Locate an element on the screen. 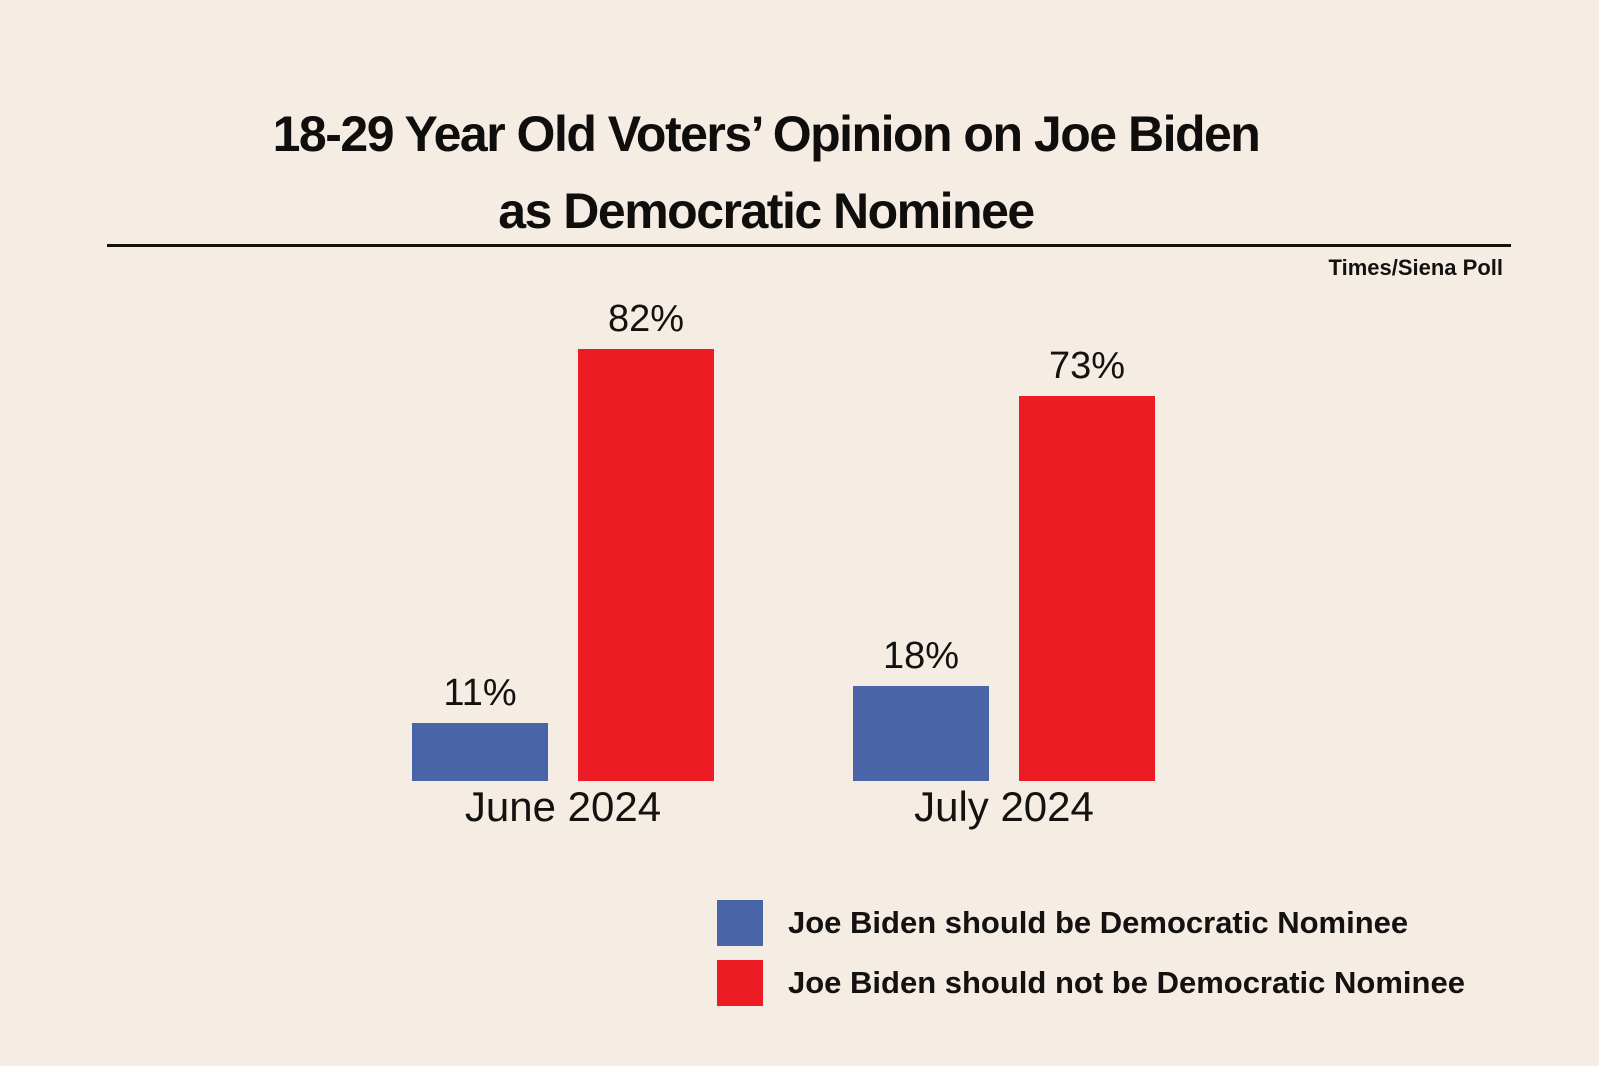 The width and height of the screenshot is (1599, 1066). bar-june-should-not-be-nominee is located at coordinates (646, 565).